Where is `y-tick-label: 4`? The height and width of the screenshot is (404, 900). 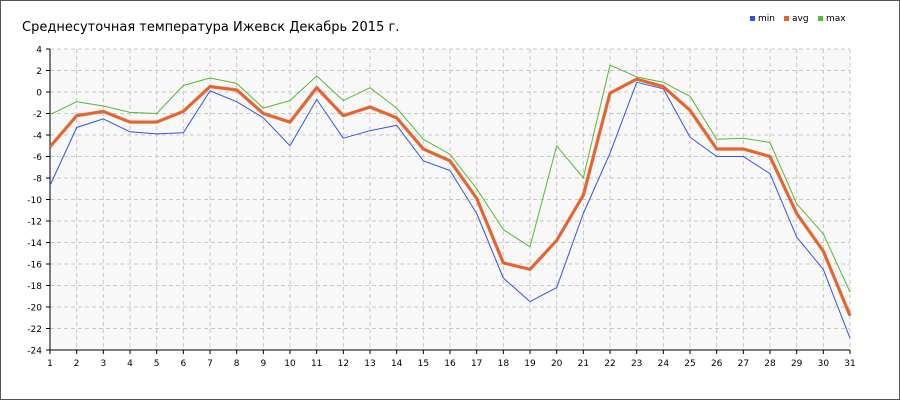
y-tick-label: 4 is located at coordinates (39, 51).